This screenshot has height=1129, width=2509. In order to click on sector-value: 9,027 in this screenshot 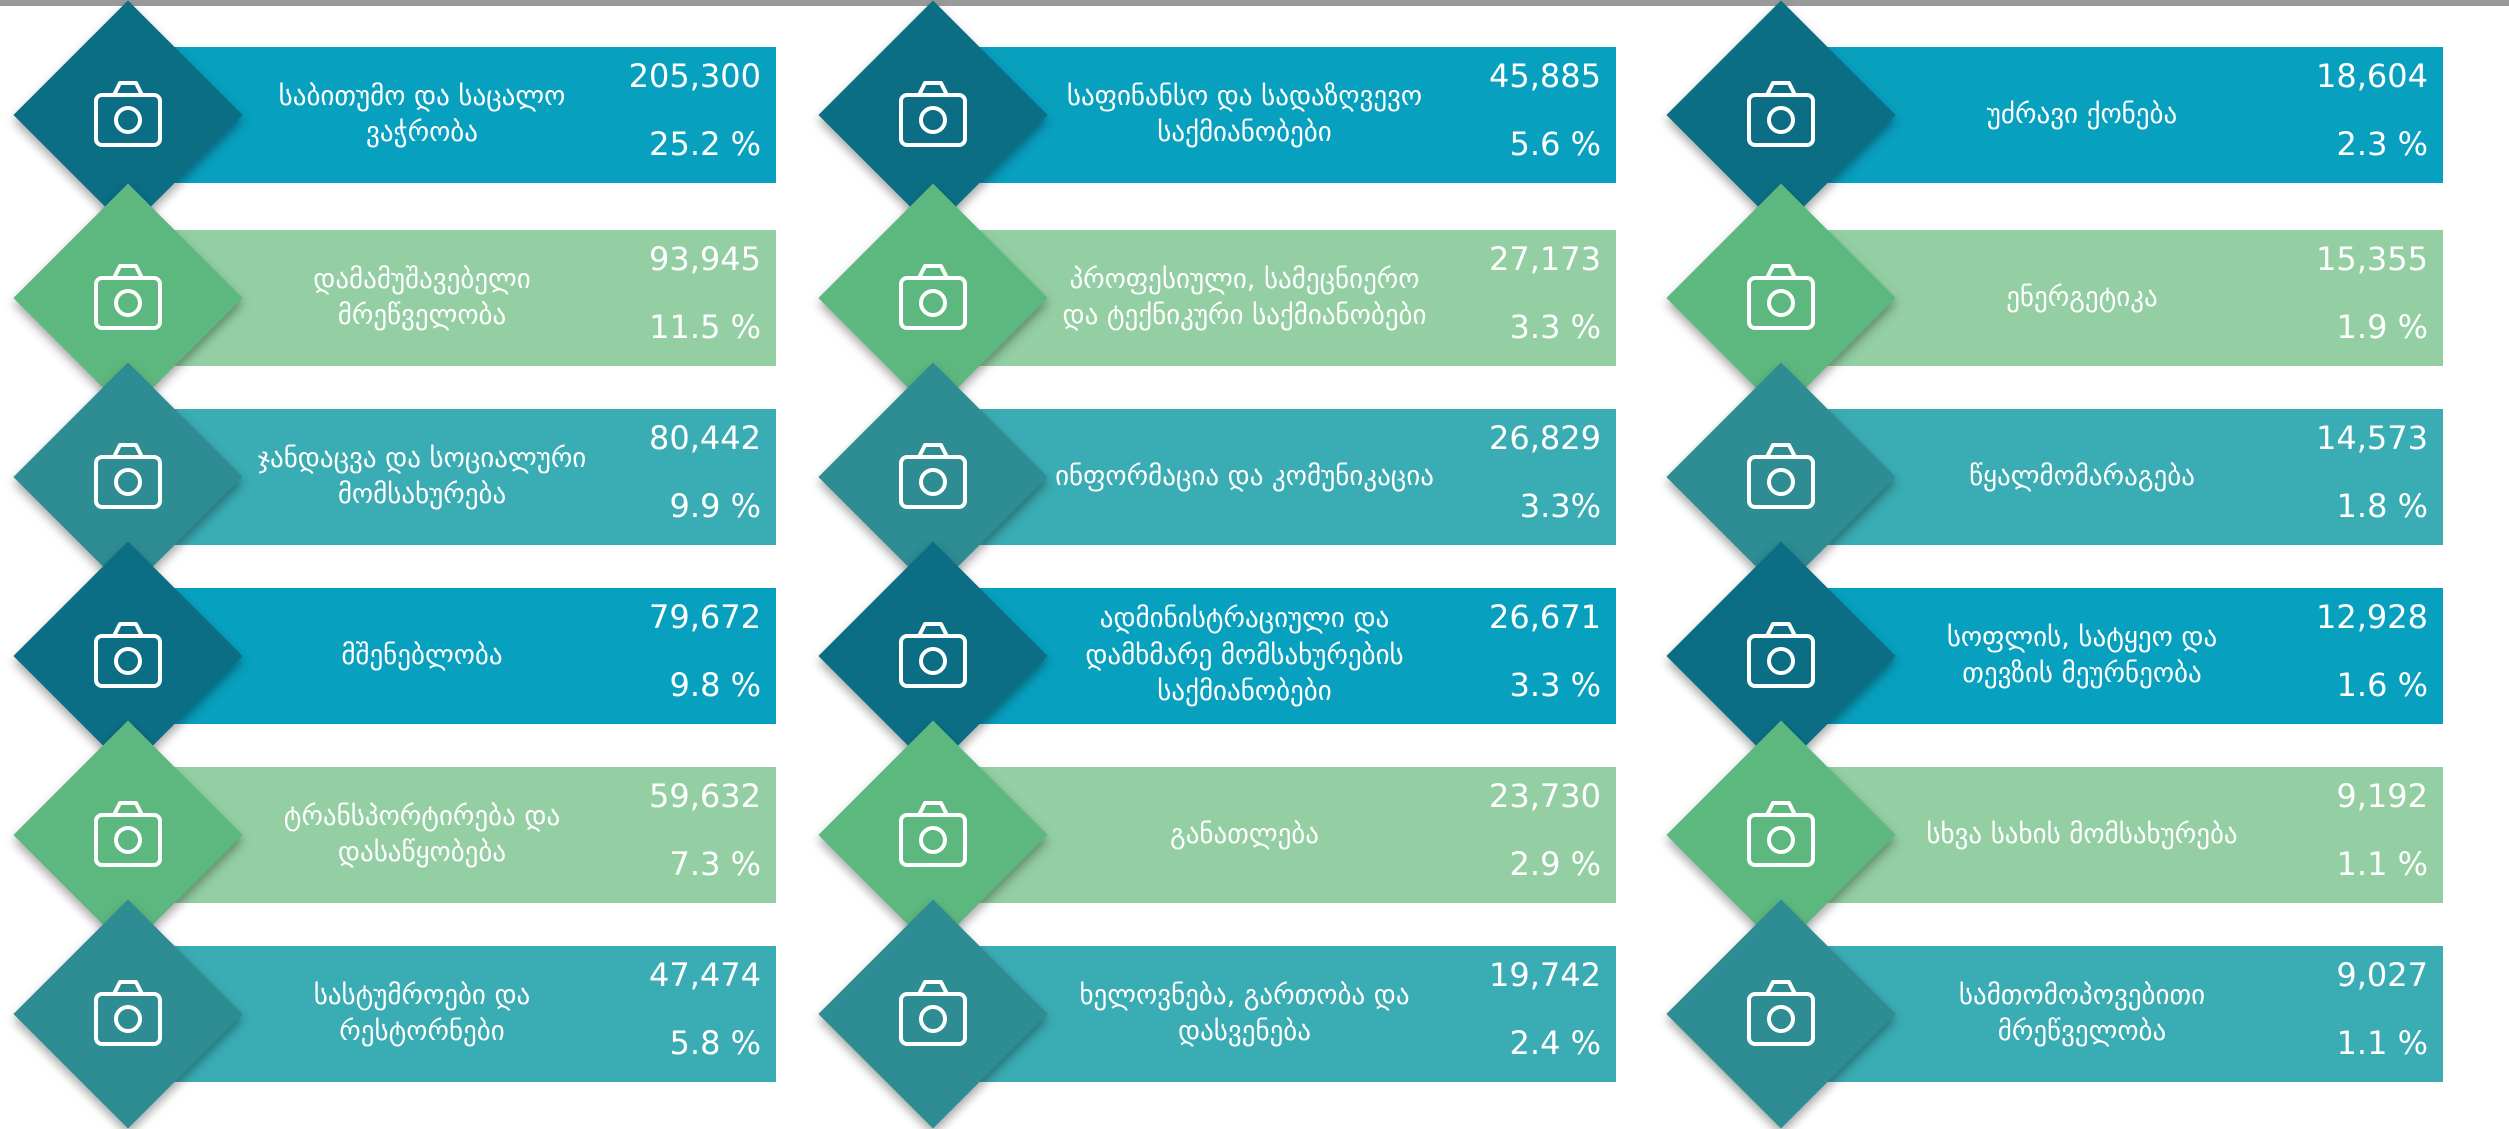, I will do `click(2382, 975)`.